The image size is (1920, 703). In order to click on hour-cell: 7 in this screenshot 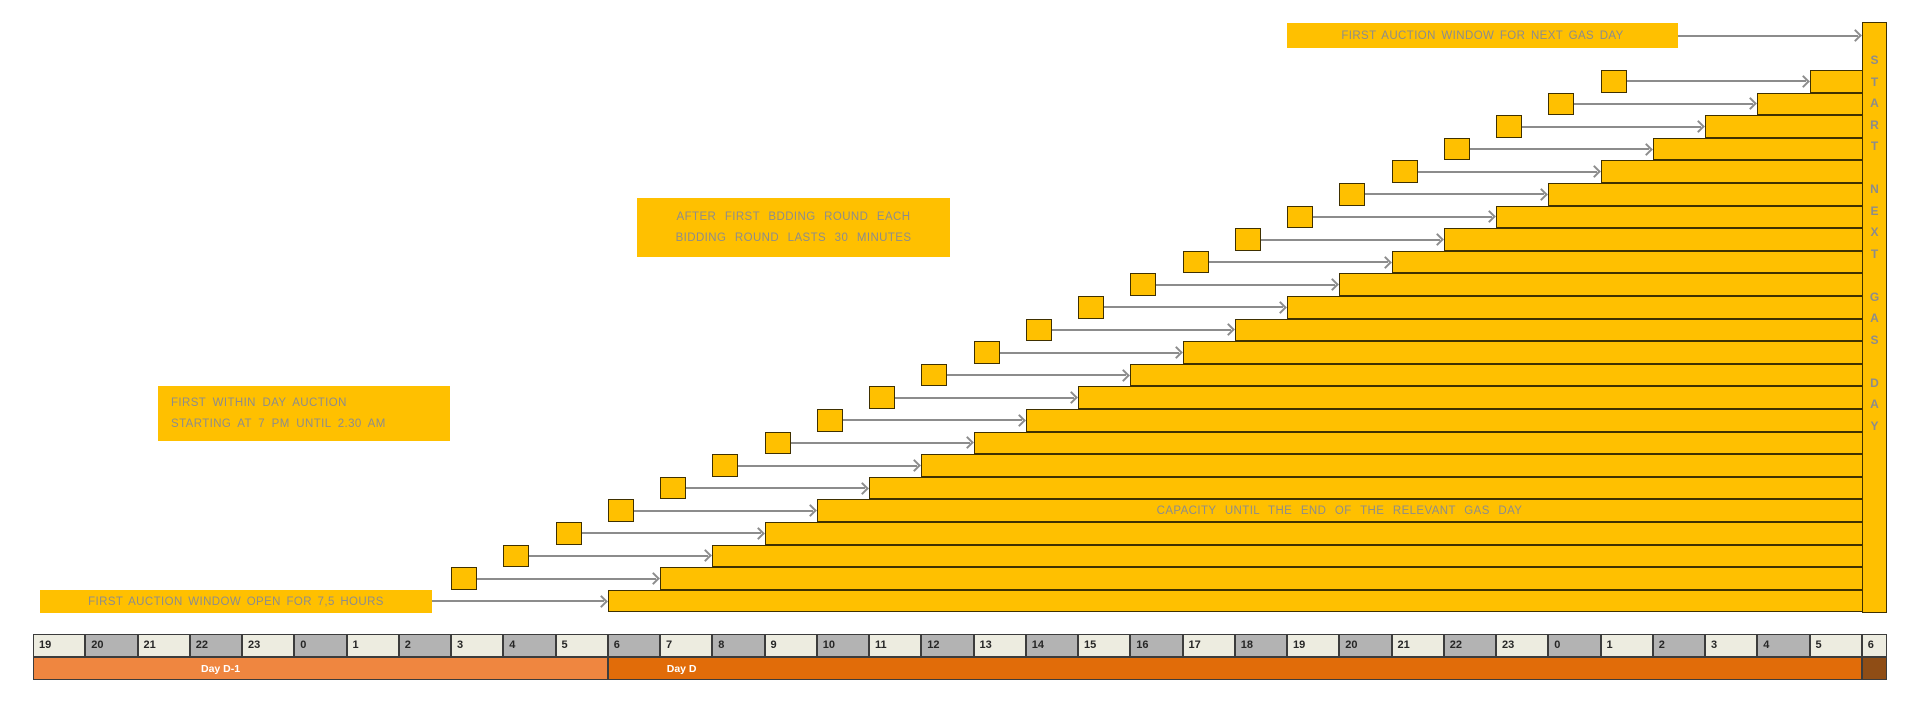, I will do `click(686, 645)`.